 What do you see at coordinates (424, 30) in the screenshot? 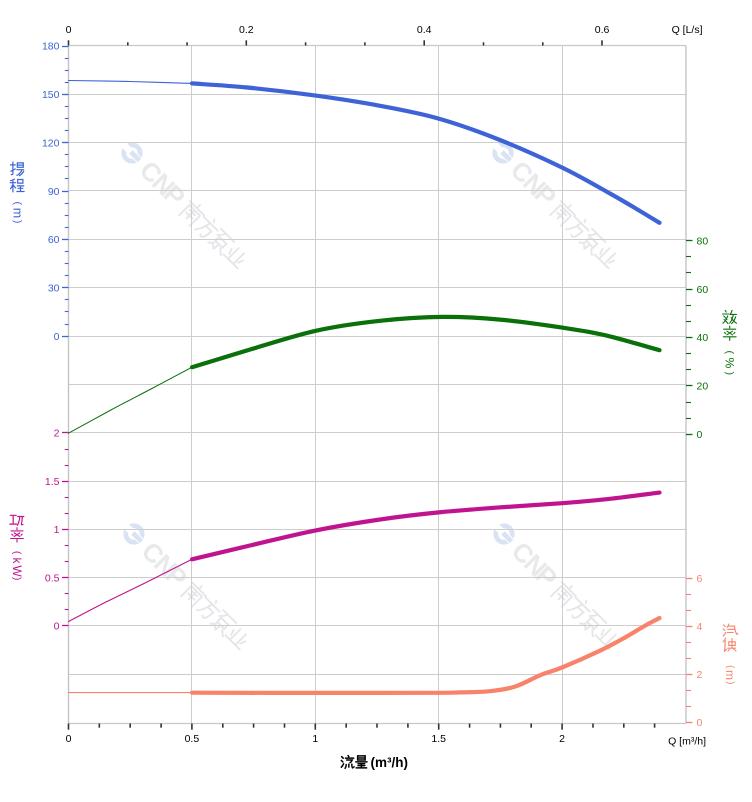
I see `svg-text: 0.4` at bounding box center [424, 30].